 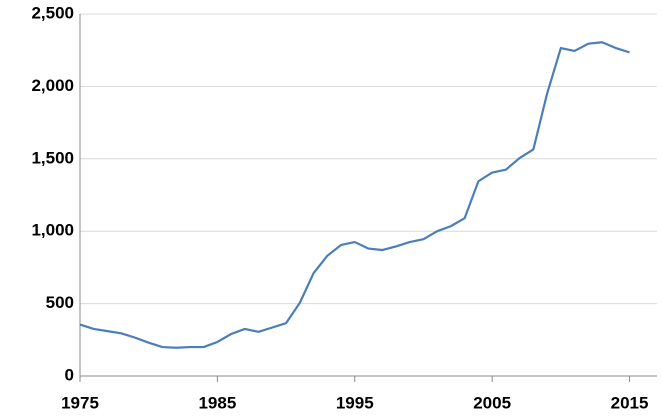 I want to click on y-tick-label: 500, so click(x=60, y=302).